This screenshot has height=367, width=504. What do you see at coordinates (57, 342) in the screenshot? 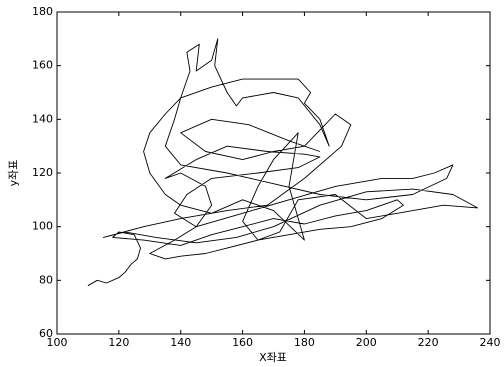
I see `x-tick-label: 100` at bounding box center [57, 342].